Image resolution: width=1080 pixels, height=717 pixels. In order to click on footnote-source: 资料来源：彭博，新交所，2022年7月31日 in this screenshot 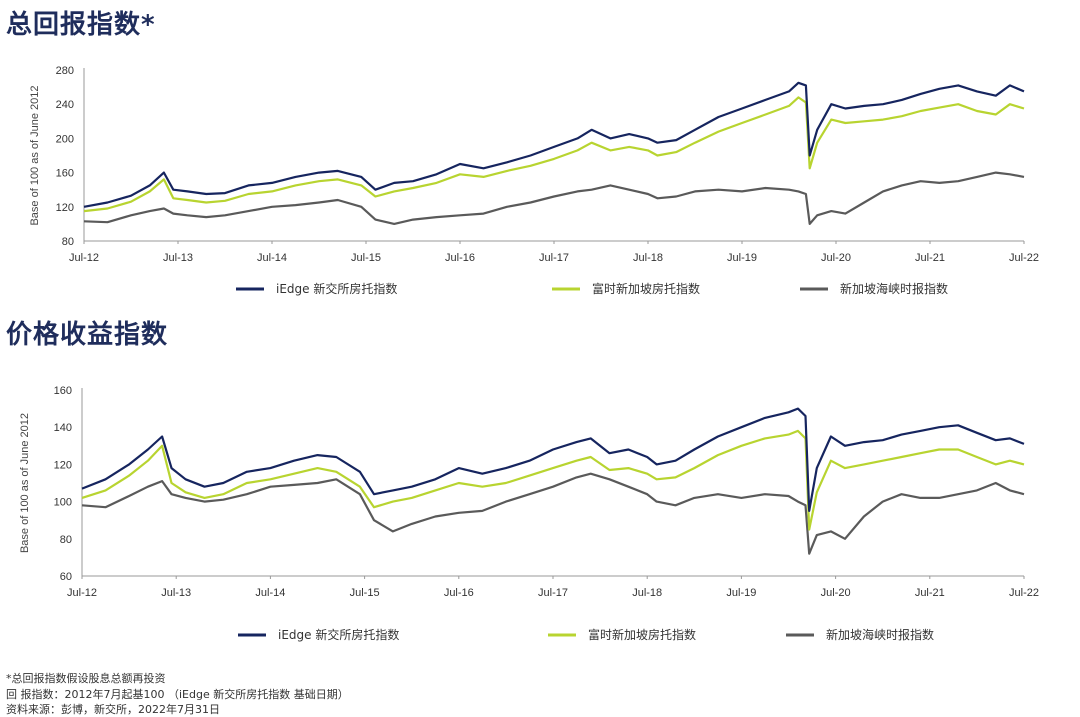, I will do `click(113, 709)`.